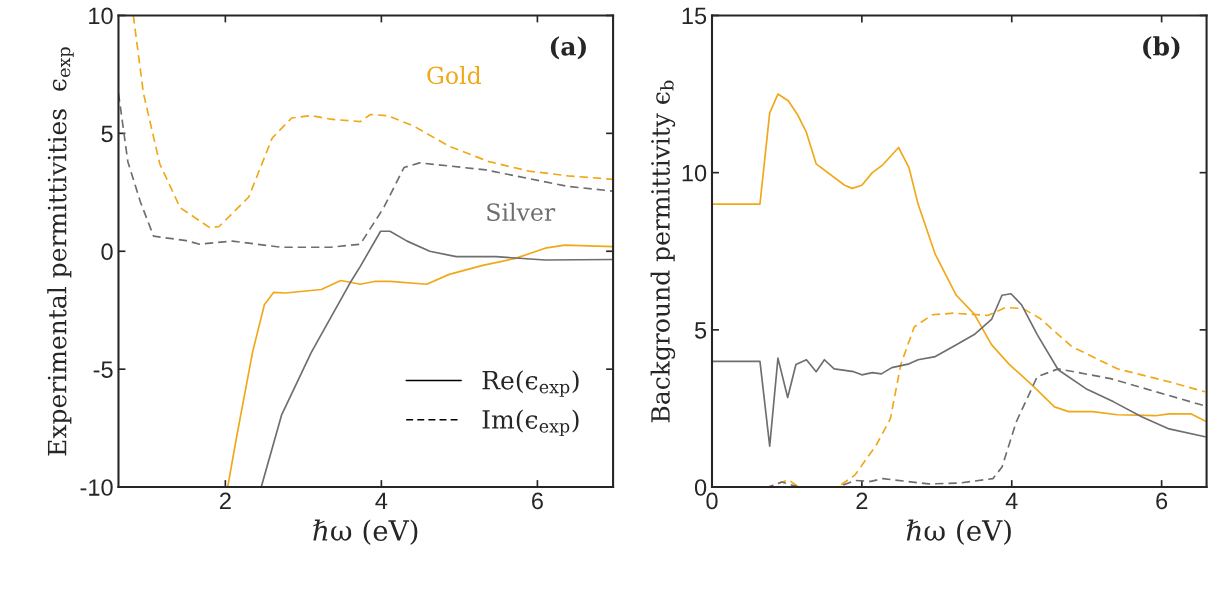 The width and height of the screenshot is (1209, 594). I want to click on y-tick-label: -10, so click(96, 487).